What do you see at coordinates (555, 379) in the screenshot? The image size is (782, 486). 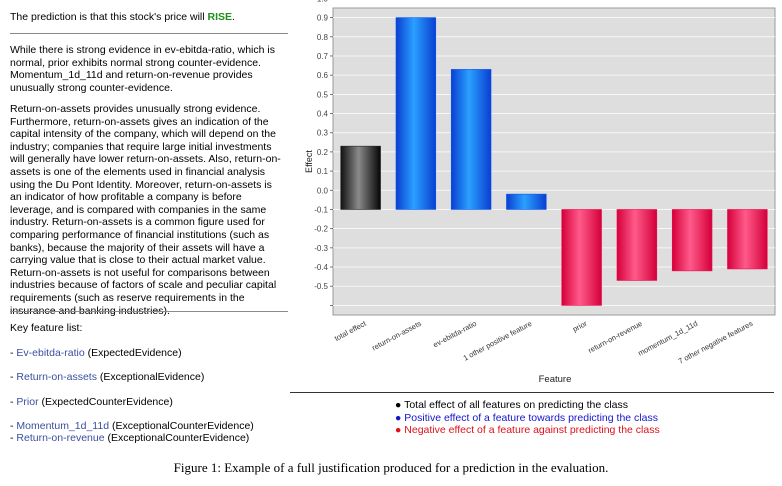 I see `x-axis-label: Feature` at bounding box center [555, 379].